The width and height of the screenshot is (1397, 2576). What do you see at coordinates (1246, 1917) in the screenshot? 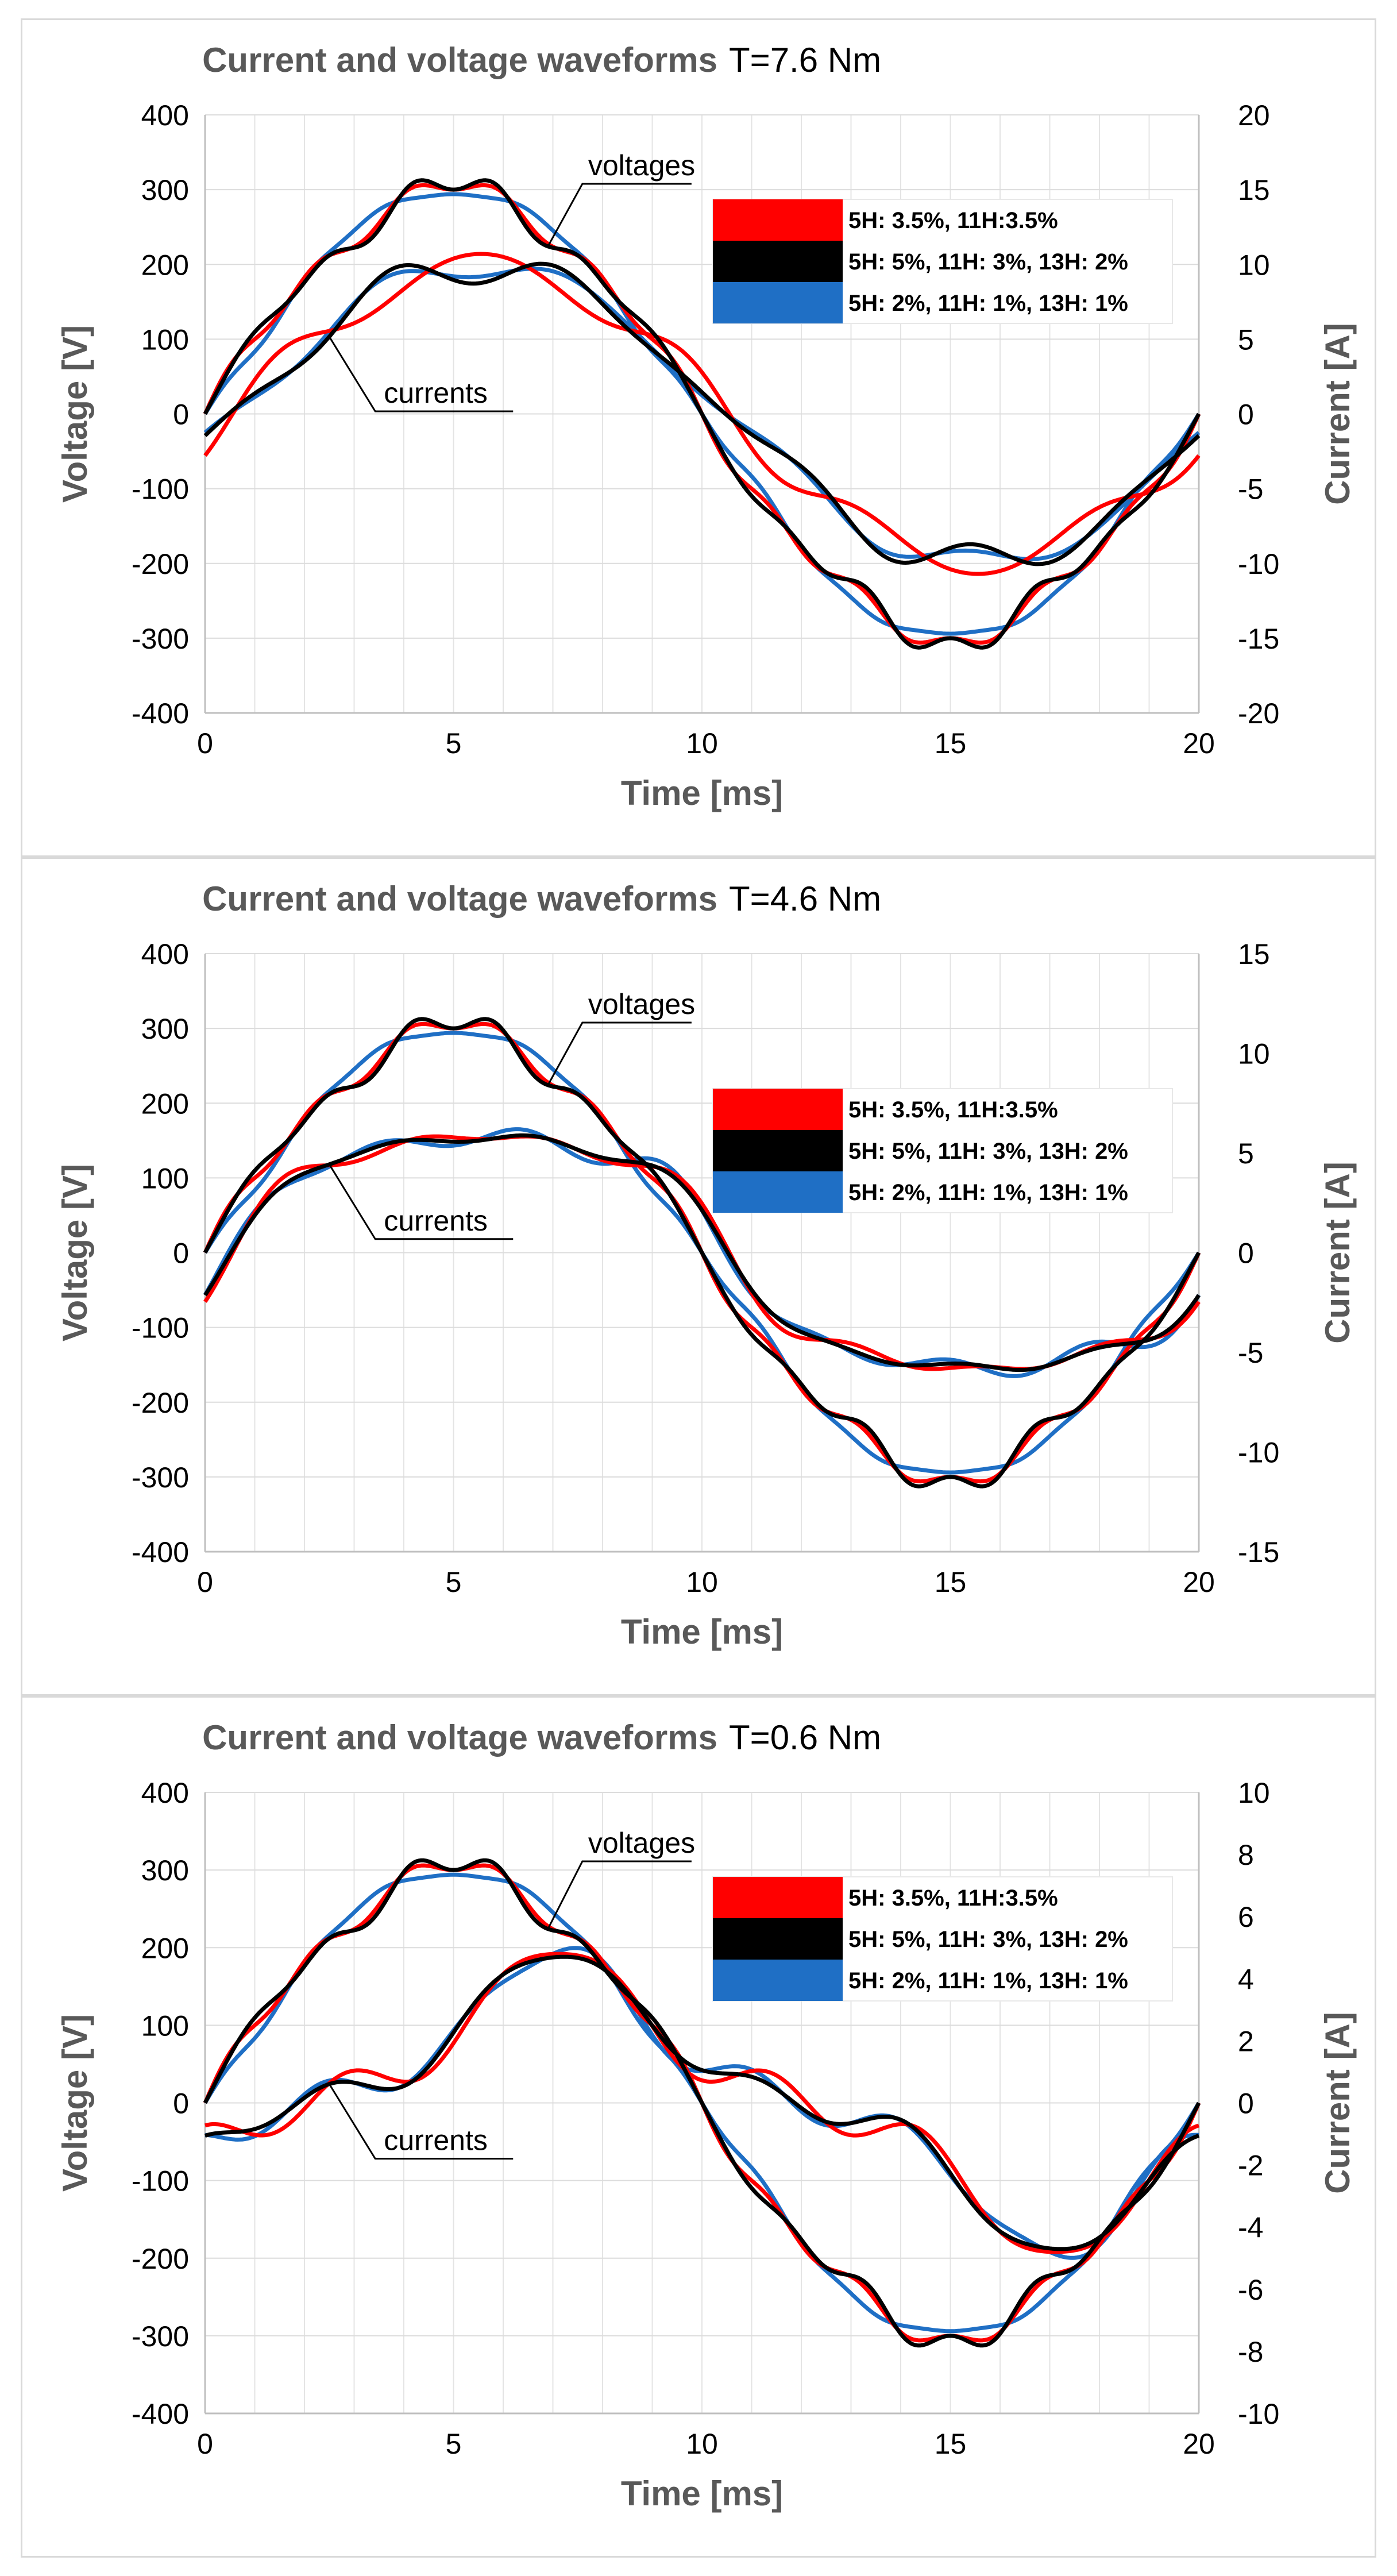
I see `y2-tick-label: 6` at bounding box center [1246, 1917].